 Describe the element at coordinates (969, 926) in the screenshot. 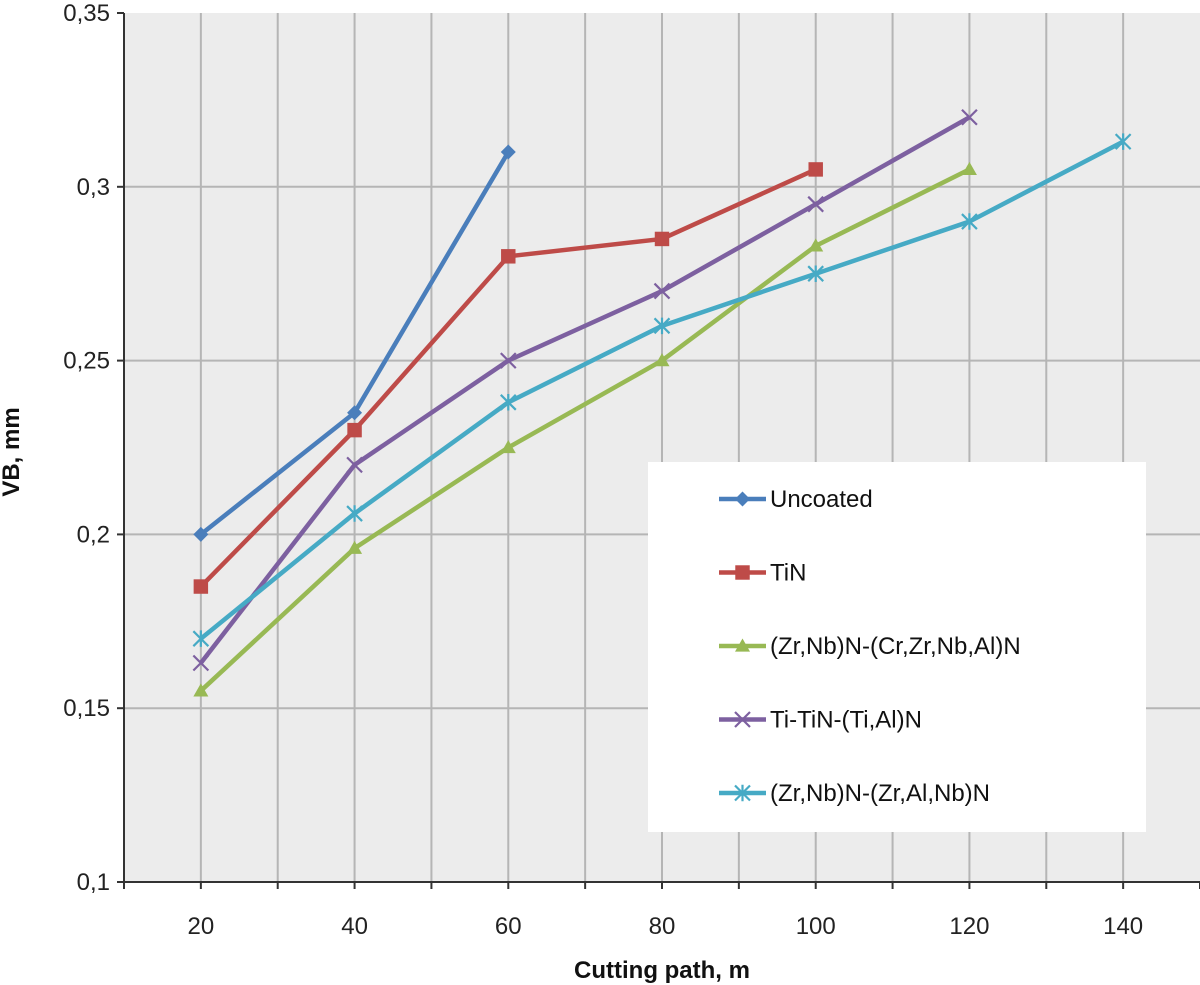

I see `x-tick-label: 120` at that location.